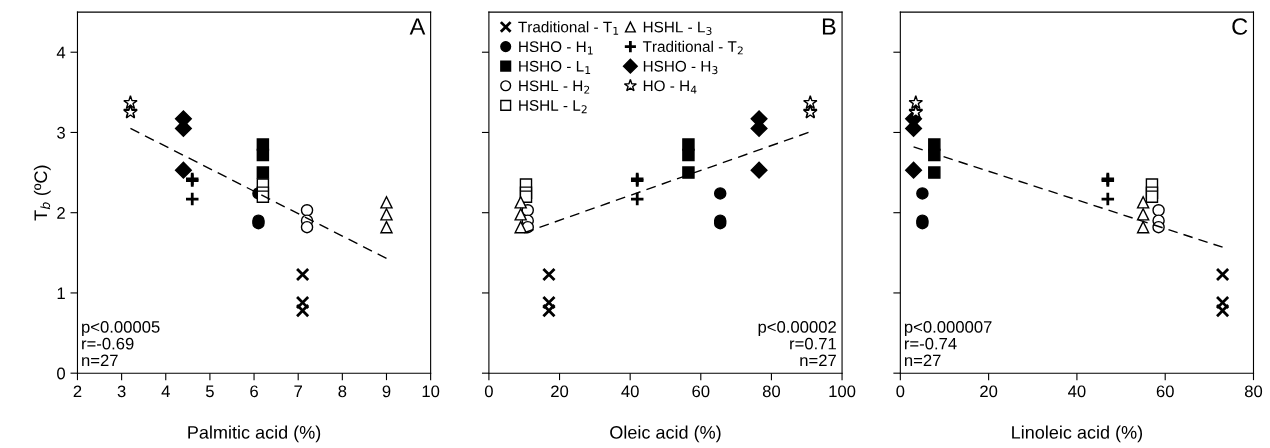  I want to click on chart-title: B, so click(829, 26).